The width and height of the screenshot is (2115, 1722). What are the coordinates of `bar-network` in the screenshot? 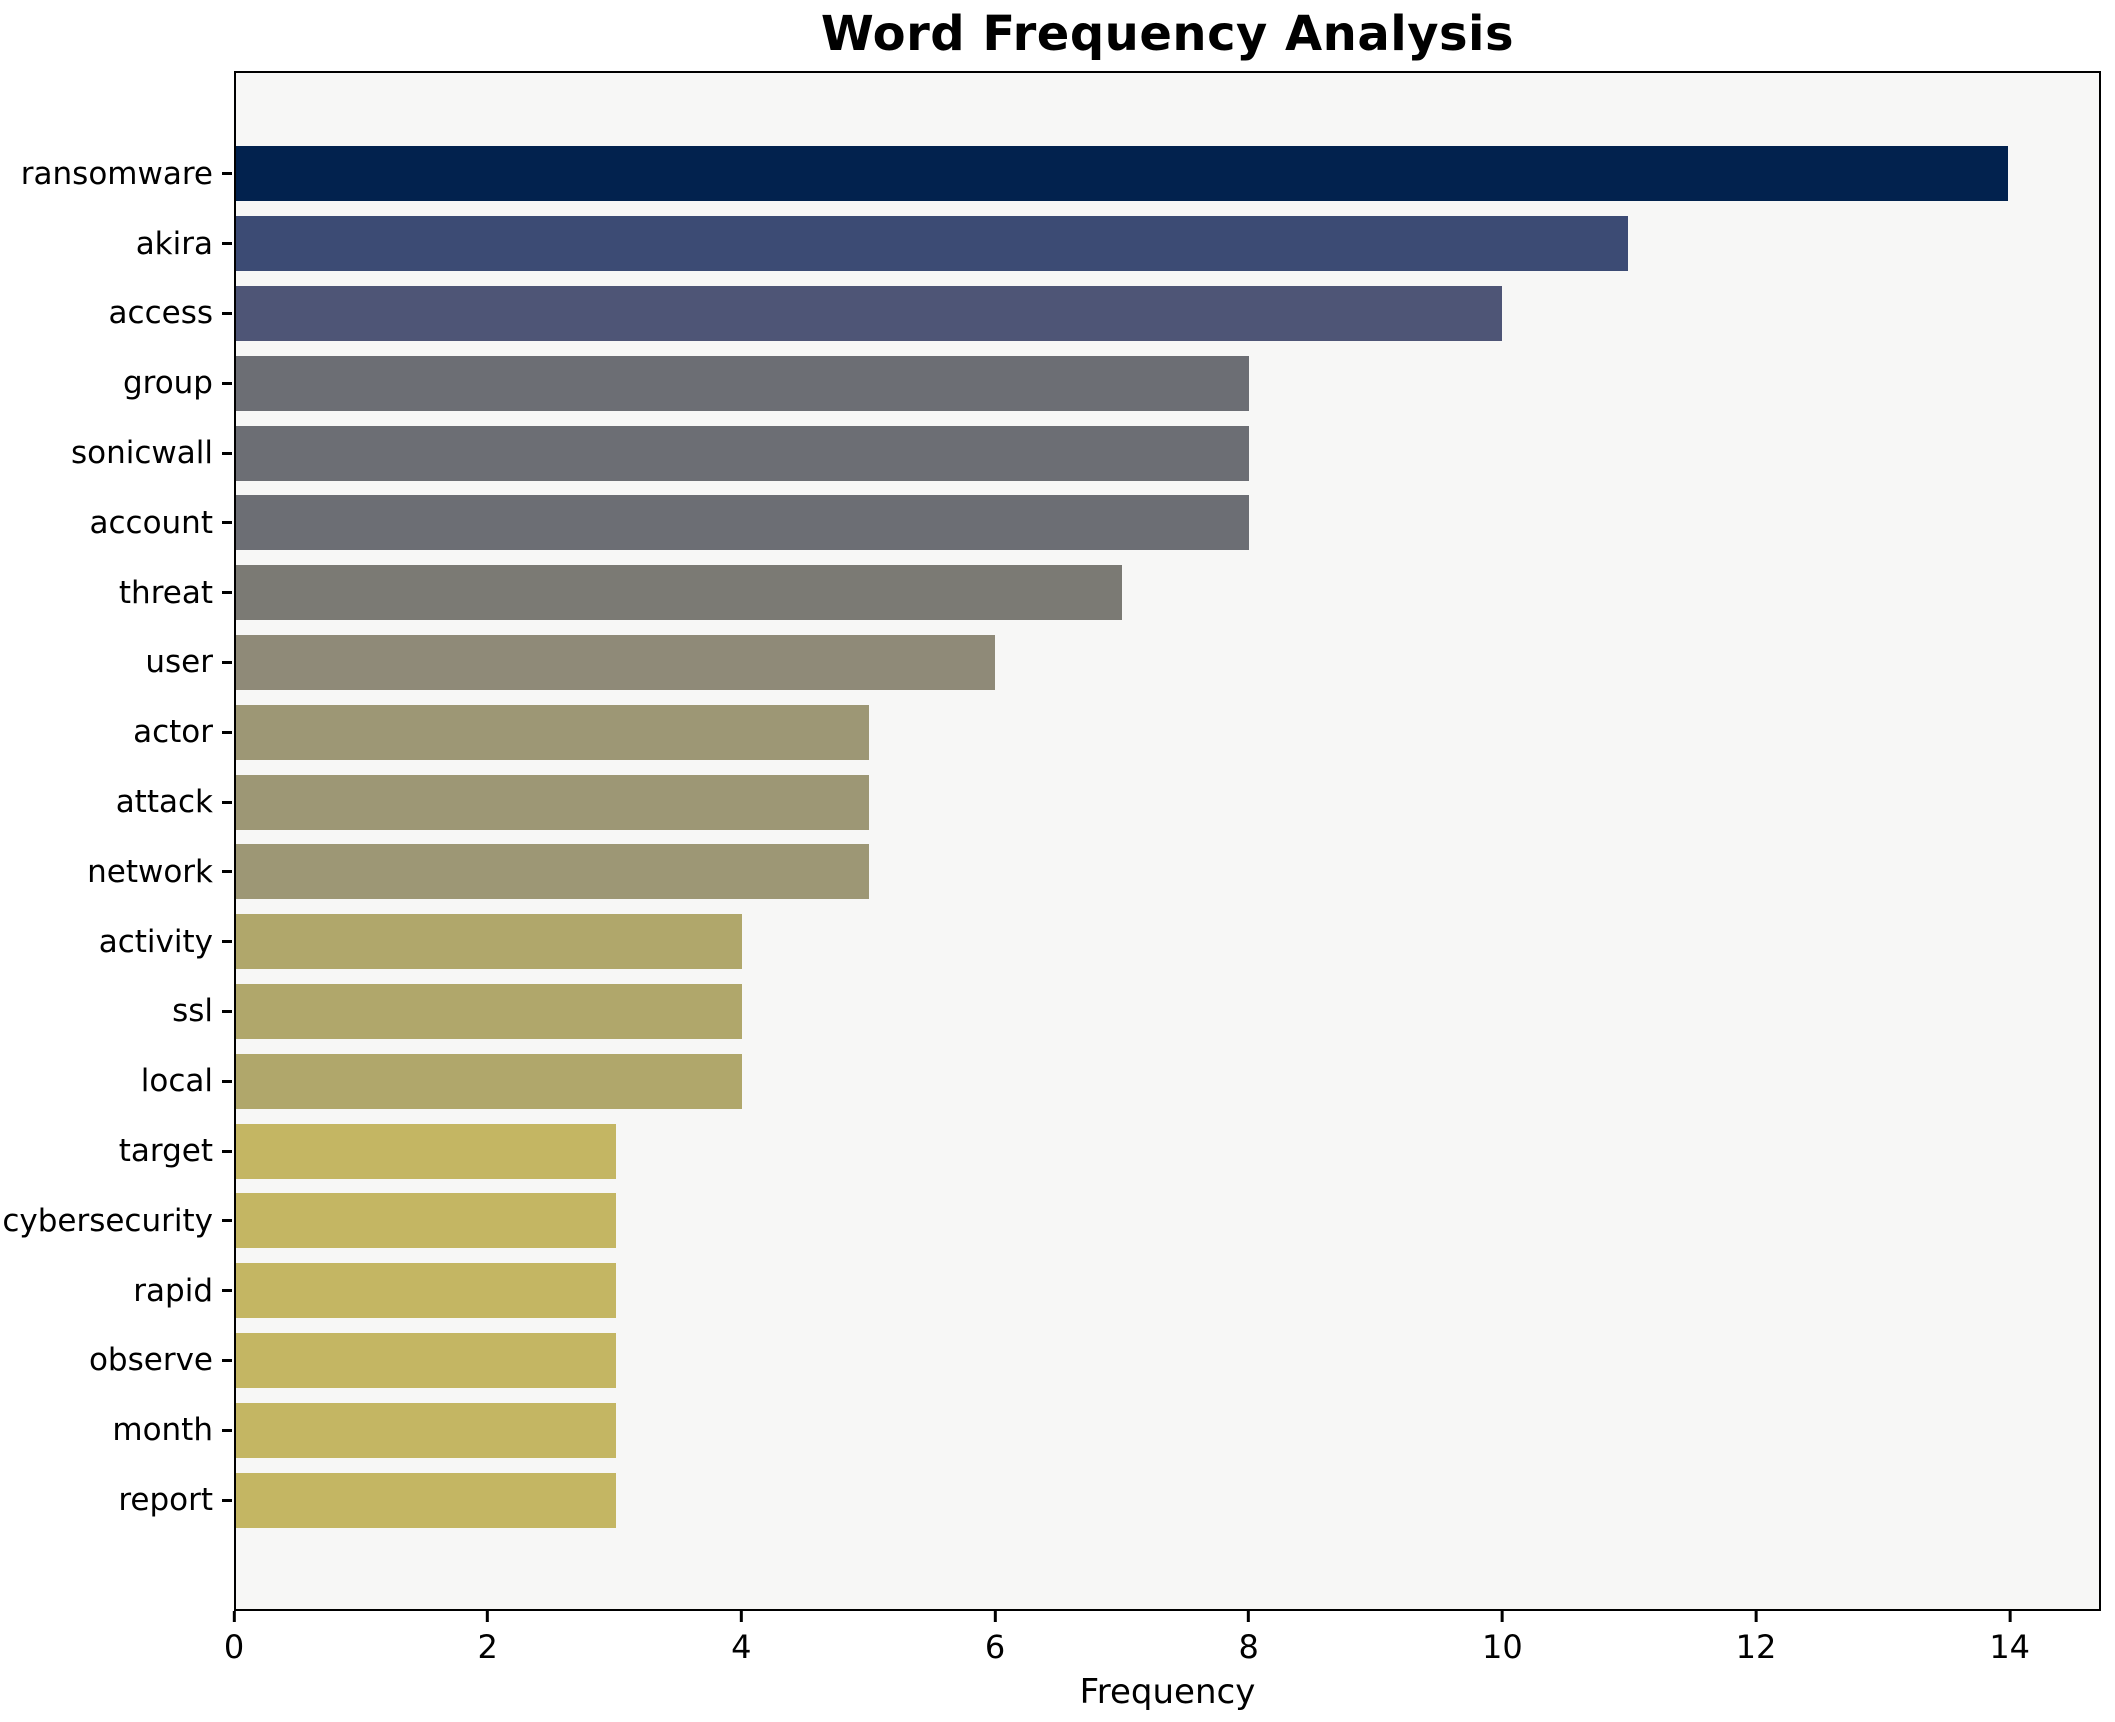 It's located at (552, 872).